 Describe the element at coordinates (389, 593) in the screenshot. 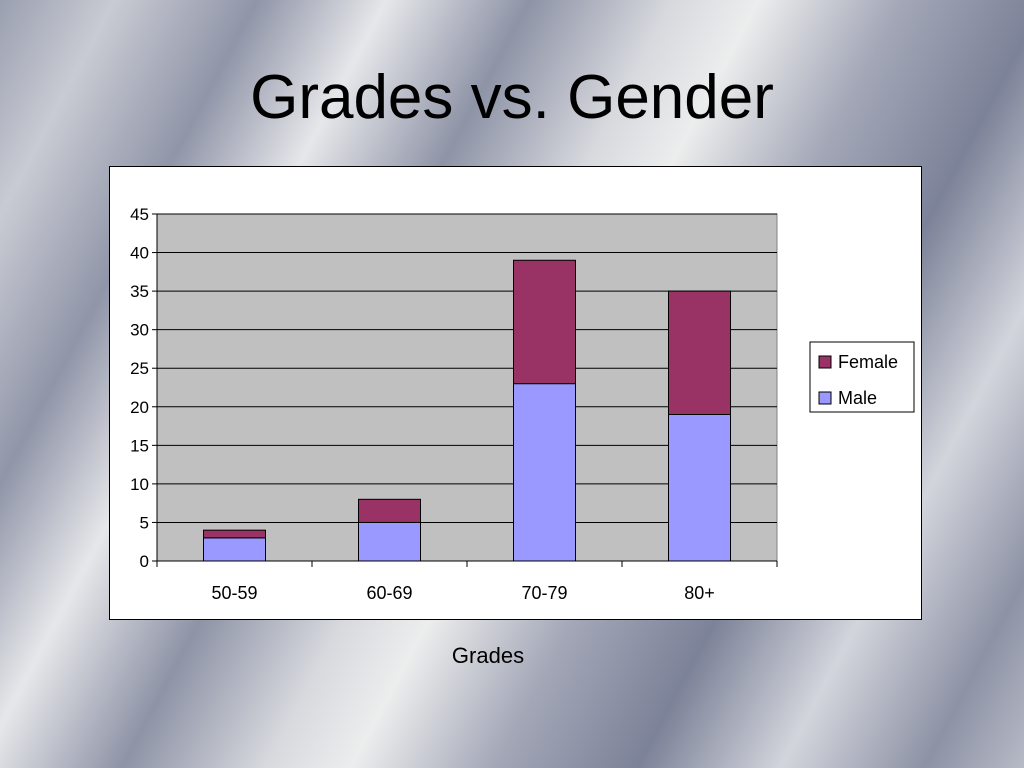

I see `x-tick-label: 60-69` at that location.